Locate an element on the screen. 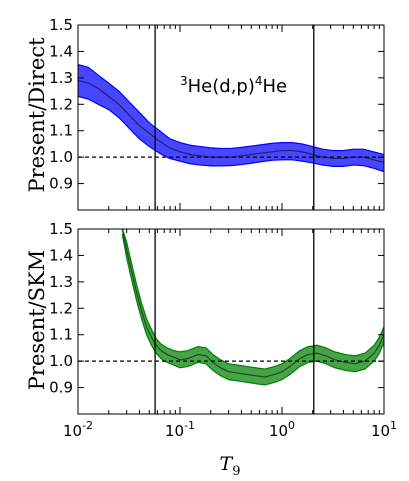  top-center-line is located at coordinates (231, 121).